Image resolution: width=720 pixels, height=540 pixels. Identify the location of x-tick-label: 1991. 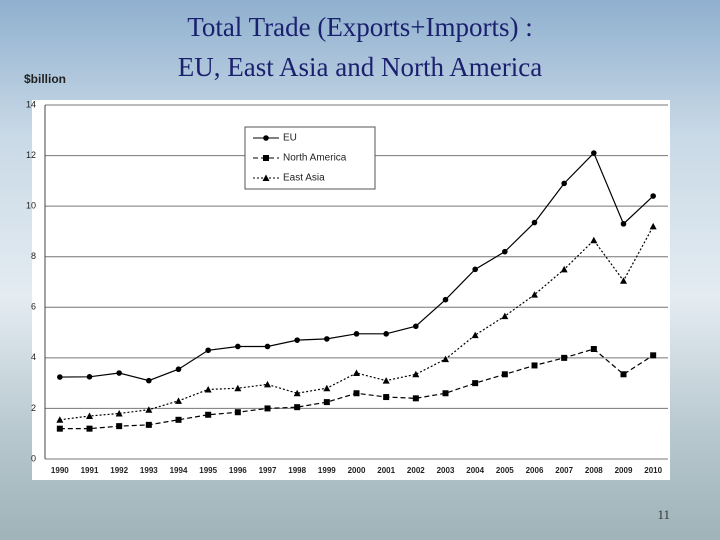
(90, 470).